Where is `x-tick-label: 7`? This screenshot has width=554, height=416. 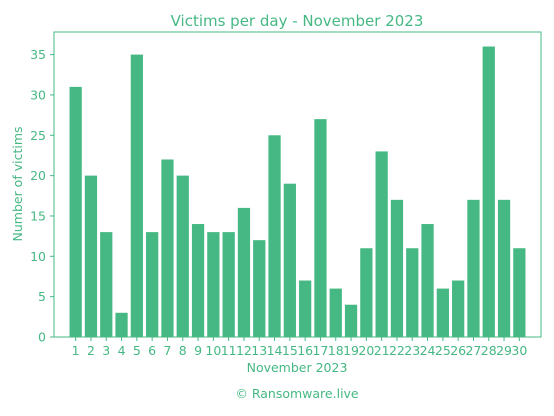 x-tick-label: 7 is located at coordinates (167, 350).